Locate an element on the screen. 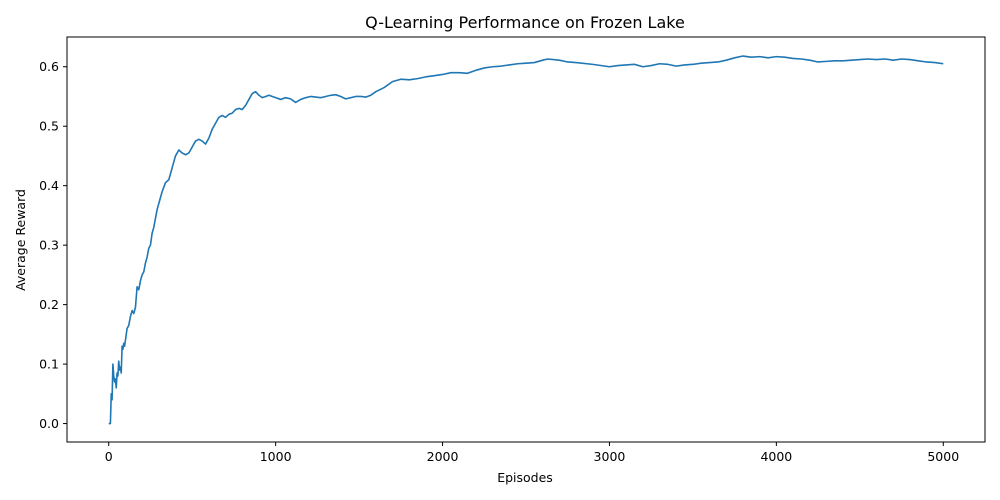 This screenshot has height=500, width=1000. x-axis-label: Episodes is located at coordinates (525, 477).